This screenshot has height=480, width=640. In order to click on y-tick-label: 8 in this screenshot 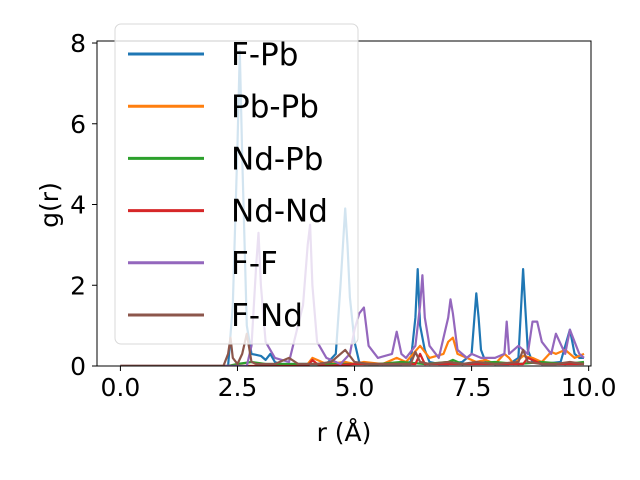, I will do `click(78, 43)`.